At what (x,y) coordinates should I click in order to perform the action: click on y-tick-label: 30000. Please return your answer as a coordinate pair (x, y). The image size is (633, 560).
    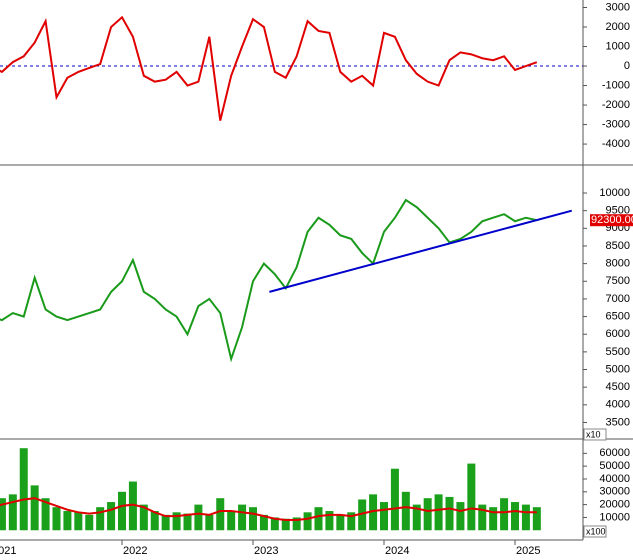
    Looking at the image, I should click on (614, 492).